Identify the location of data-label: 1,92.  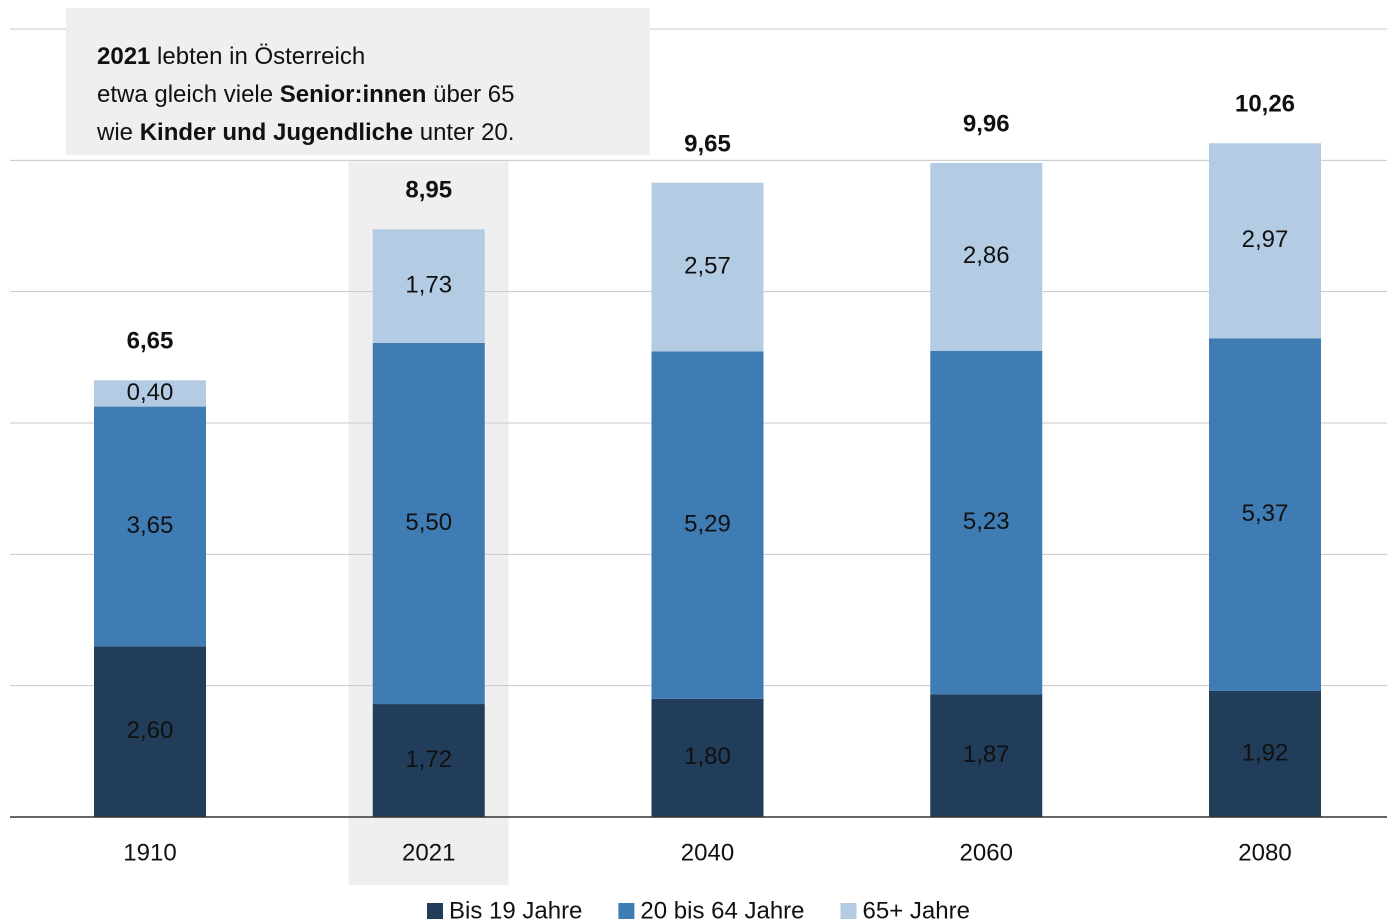
(1265, 752).